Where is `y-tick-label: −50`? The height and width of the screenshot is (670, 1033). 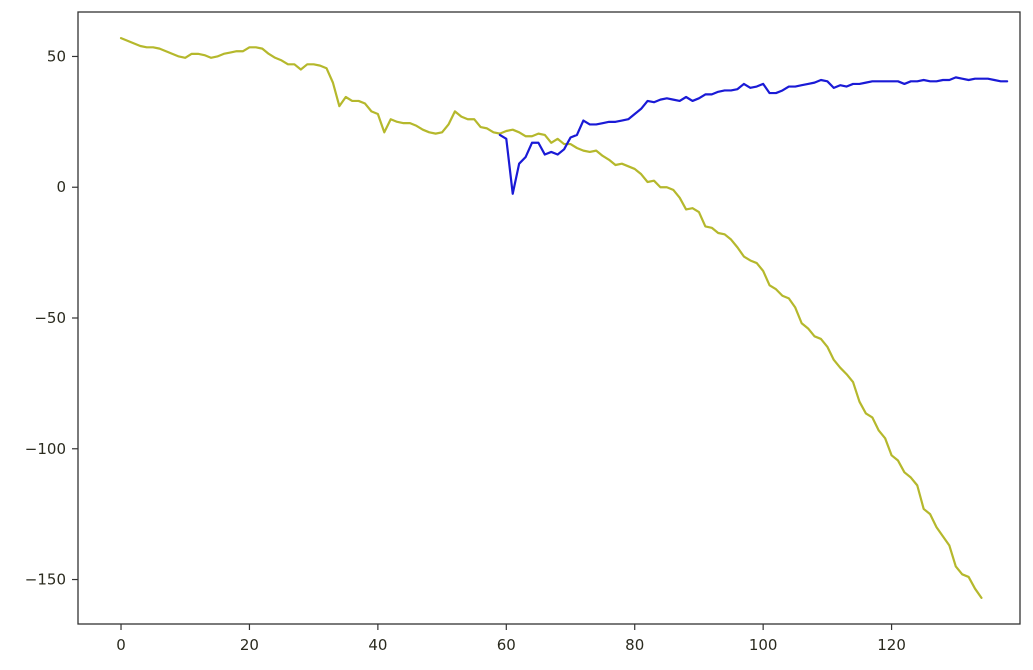 y-tick-label: −50 is located at coordinates (50, 318).